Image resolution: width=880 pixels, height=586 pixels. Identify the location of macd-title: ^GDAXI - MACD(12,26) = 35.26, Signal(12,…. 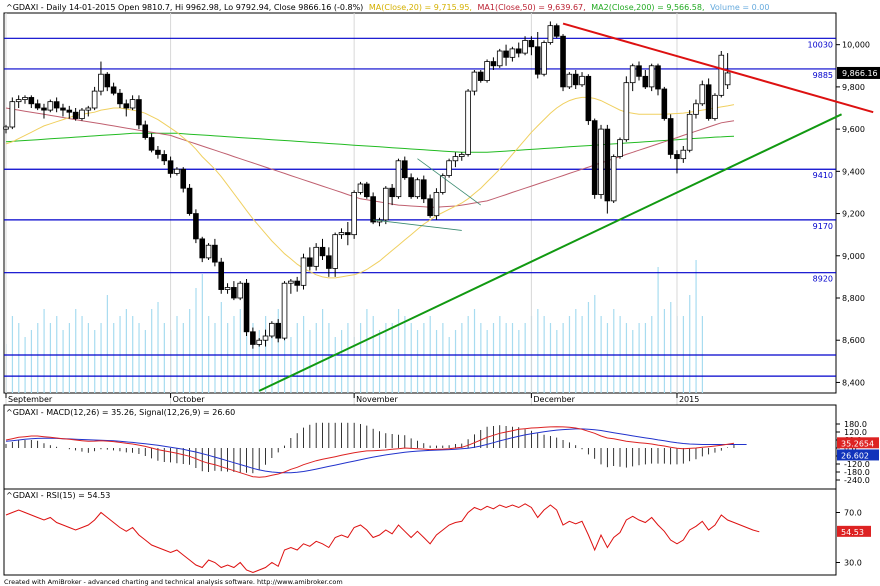
(120, 412).